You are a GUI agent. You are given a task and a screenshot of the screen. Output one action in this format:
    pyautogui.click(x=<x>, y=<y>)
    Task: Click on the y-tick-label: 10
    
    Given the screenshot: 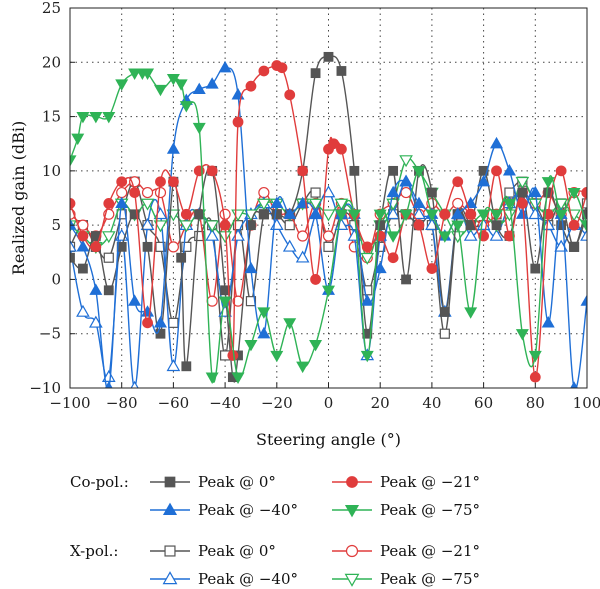 What is the action you would take?
    pyautogui.click(x=51, y=171)
    